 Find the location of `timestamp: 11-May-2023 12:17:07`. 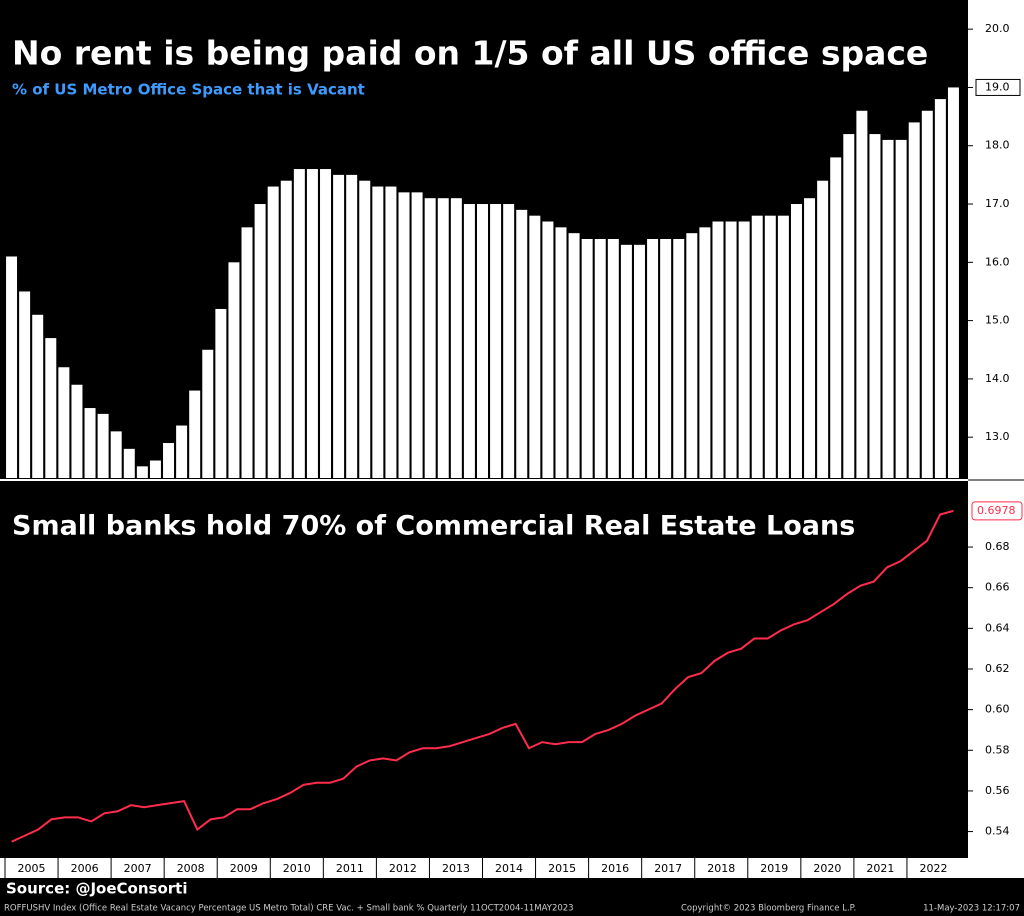

timestamp: 11-May-2023 12:17:07 is located at coordinates (971, 909).